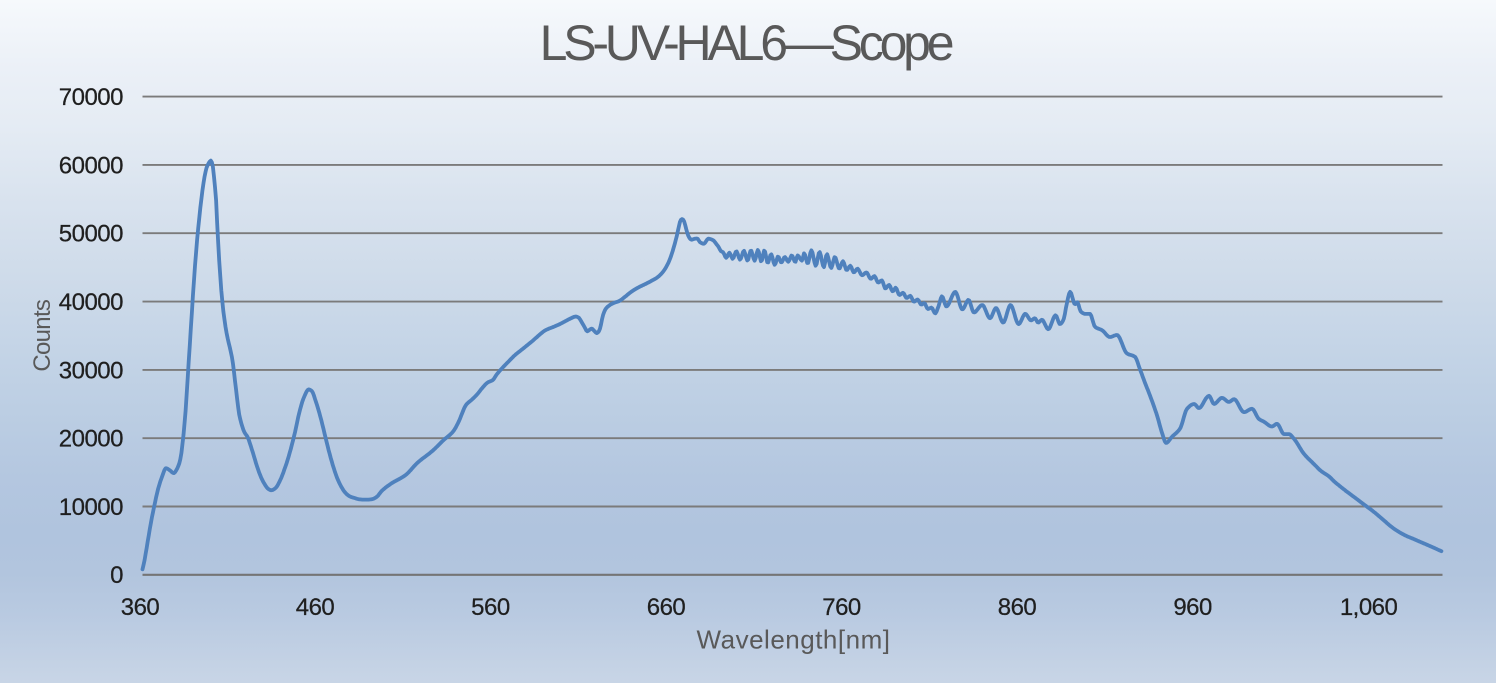  I want to click on svg-text: 960, so click(1192, 607).